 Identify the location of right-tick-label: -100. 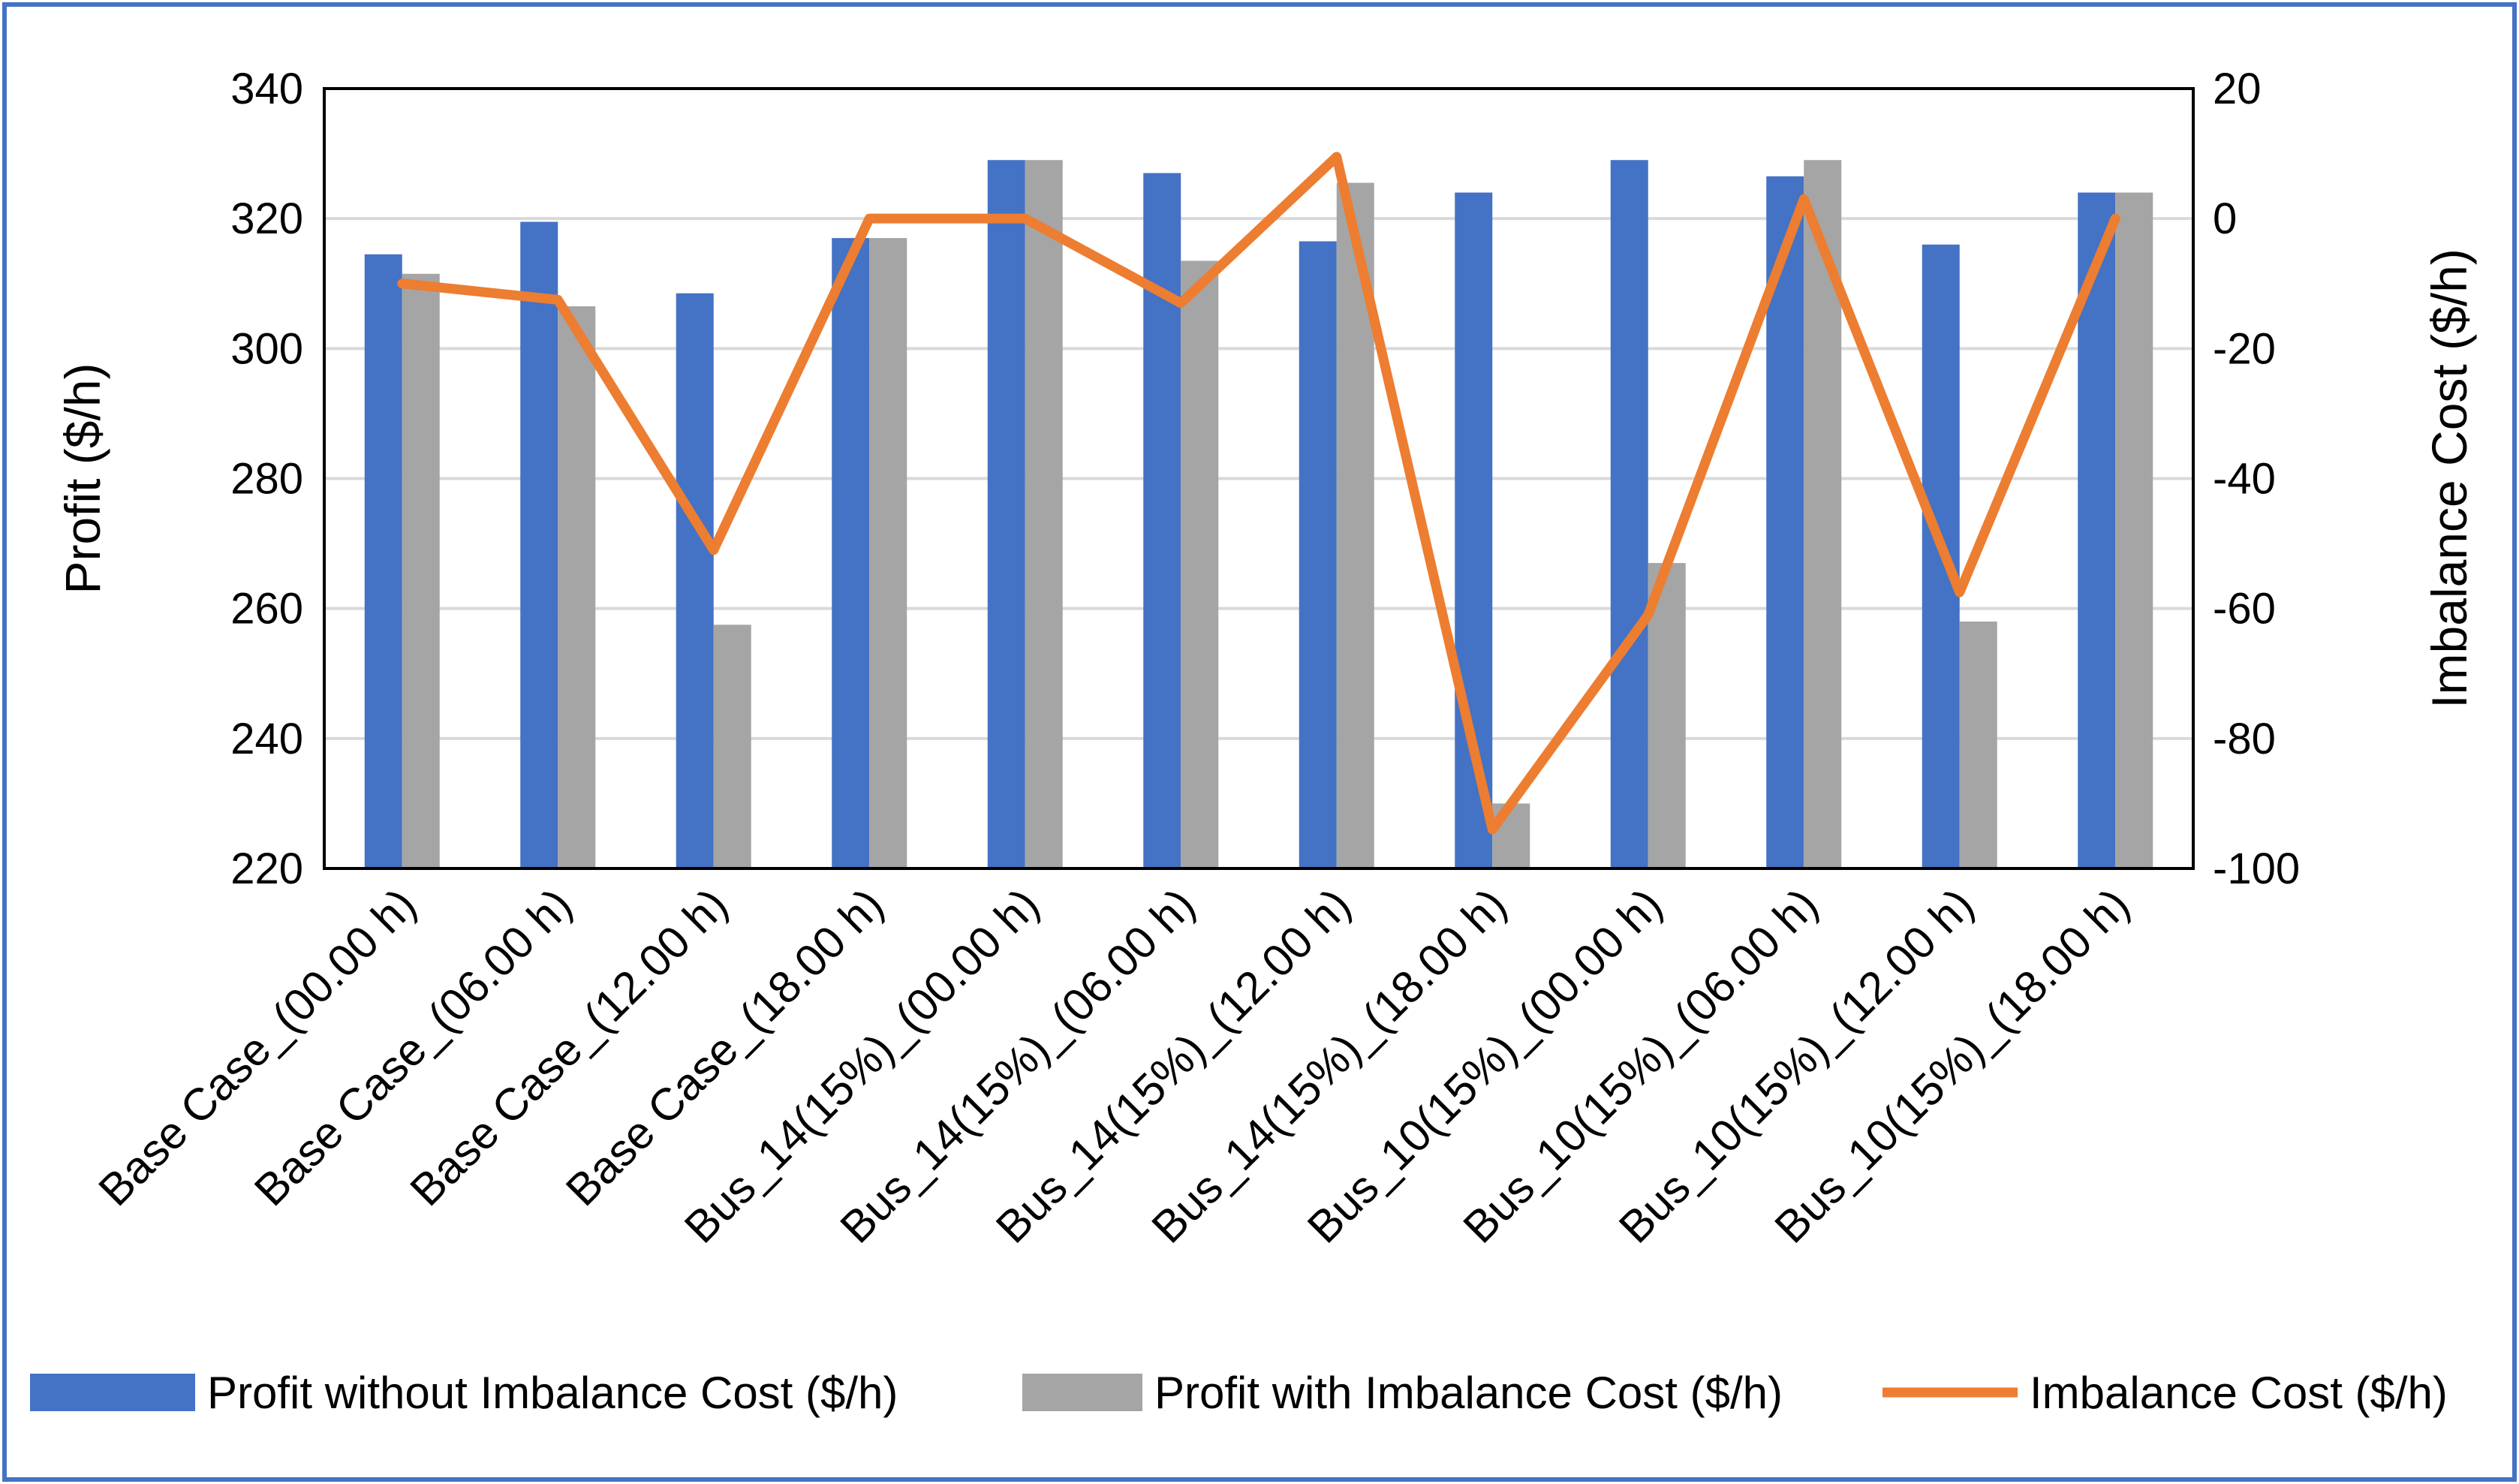
(2256, 868).